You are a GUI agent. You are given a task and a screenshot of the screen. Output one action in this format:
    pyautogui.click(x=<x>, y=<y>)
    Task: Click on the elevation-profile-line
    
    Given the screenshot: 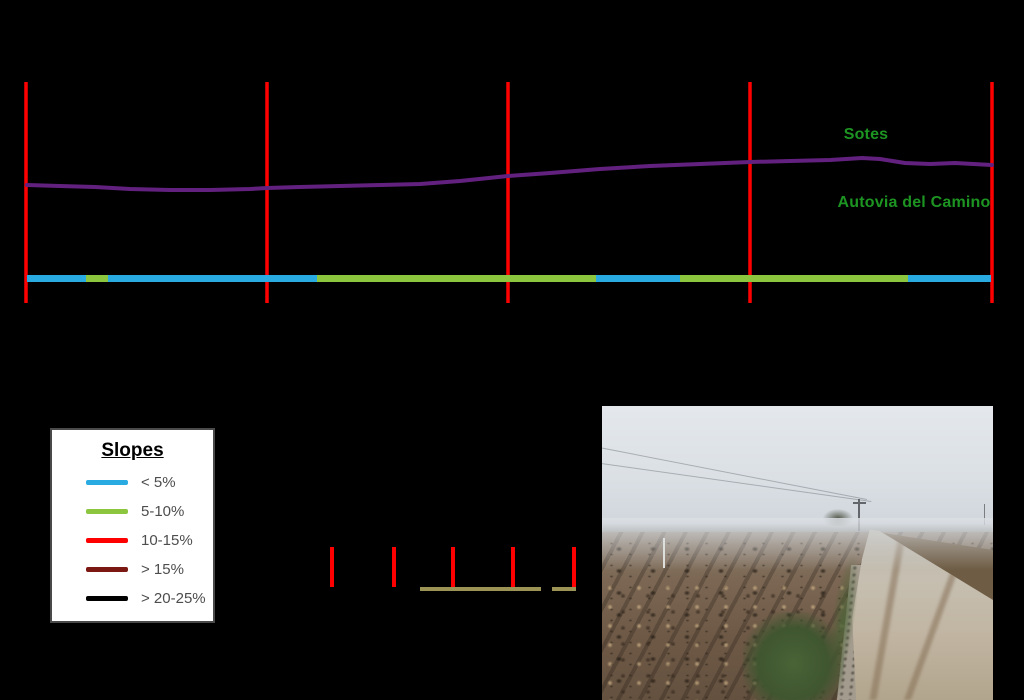 What is the action you would take?
    pyautogui.click(x=509, y=174)
    